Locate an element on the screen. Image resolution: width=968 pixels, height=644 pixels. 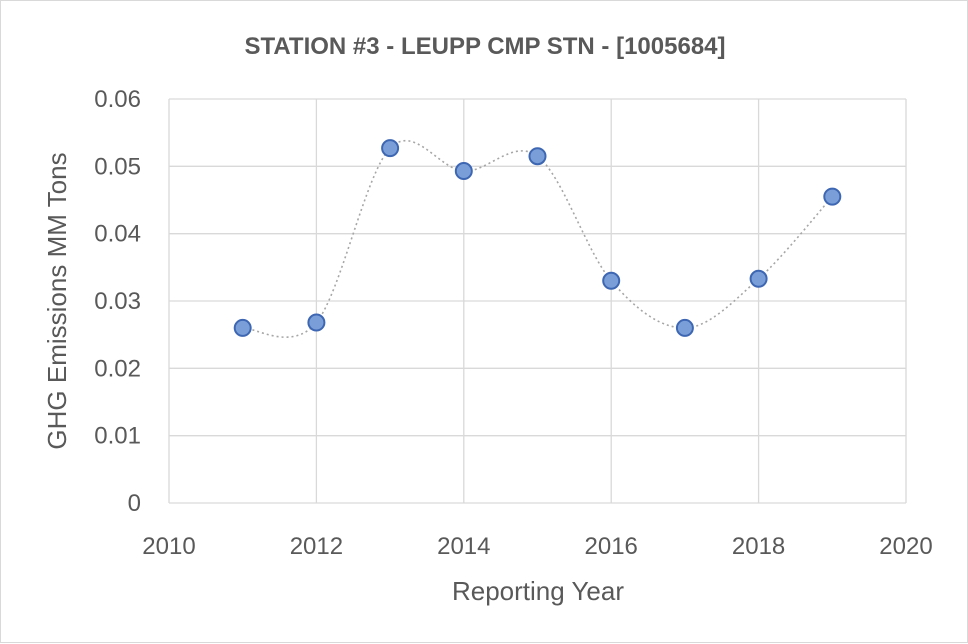
y-tick-label: 0.01 is located at coordinates (117, 436).